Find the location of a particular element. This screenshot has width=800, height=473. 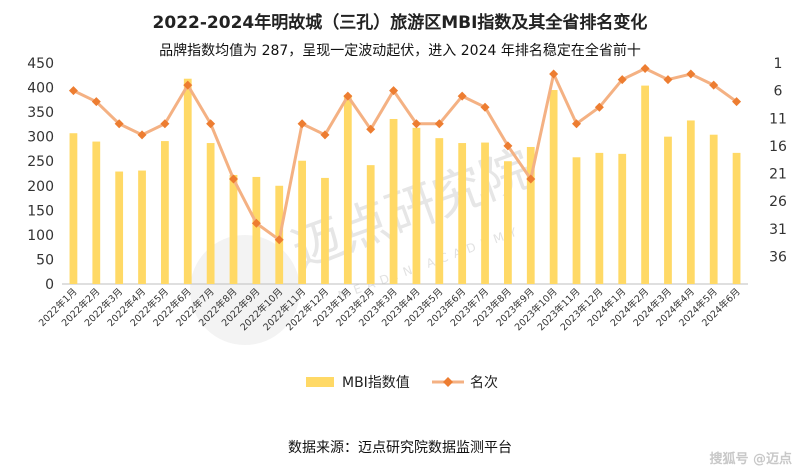

y-left-tick-label: 250 is located at coordinates (40, 162).